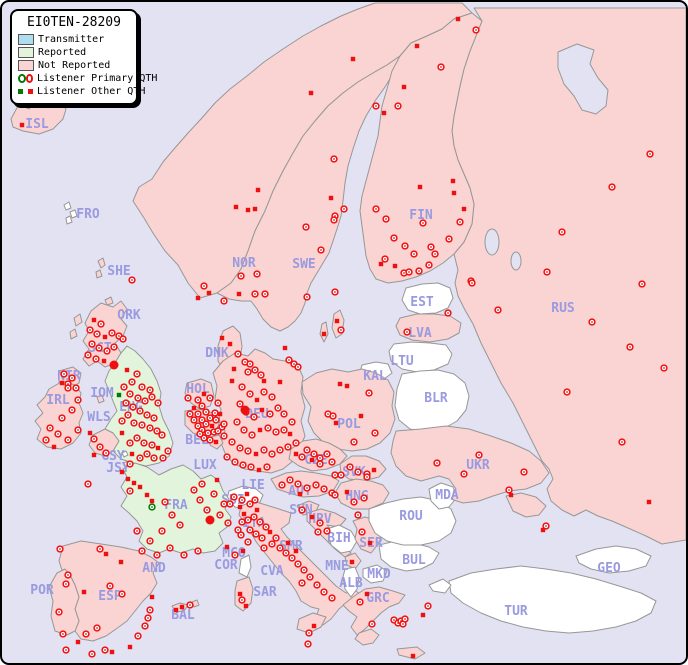 Image resolution: width=688 pixels, height=665 pixels. Describe the element at coordinates (139, 406) in the screenshot. I see `country-eng` at that location.